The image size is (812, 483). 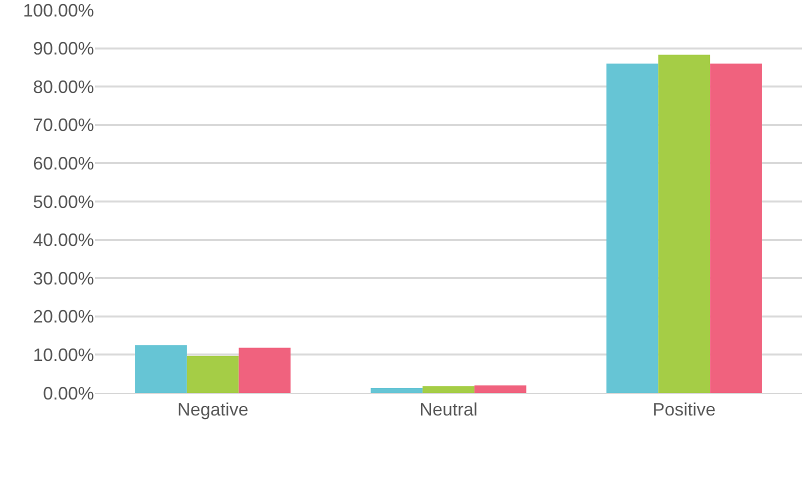 What do you see at coordinates (448, 410) in the screenshot?
I see `x-tick-label: Neutral` at bounding box center [448, 410].